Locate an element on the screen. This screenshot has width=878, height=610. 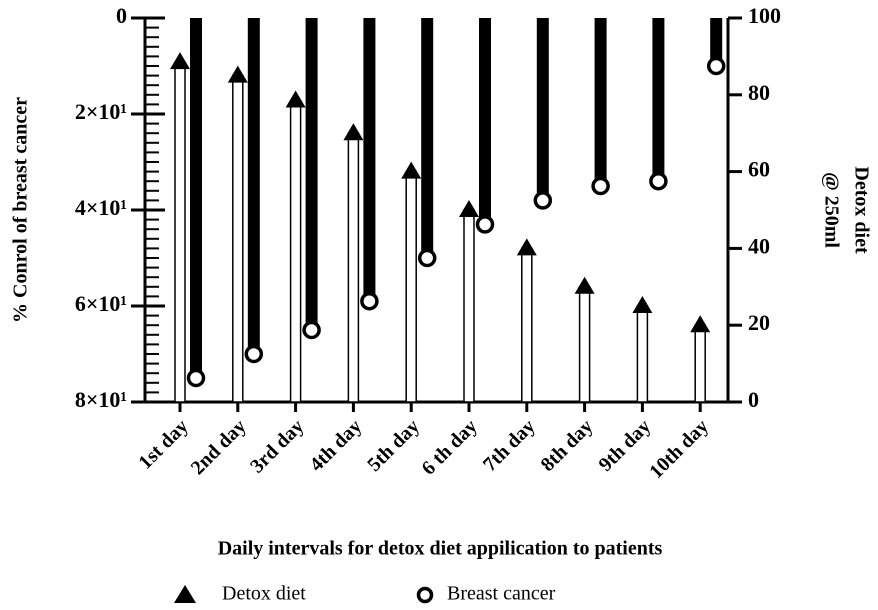
y-tick-label: 6×10¹ is located at coordinates (101, 303).